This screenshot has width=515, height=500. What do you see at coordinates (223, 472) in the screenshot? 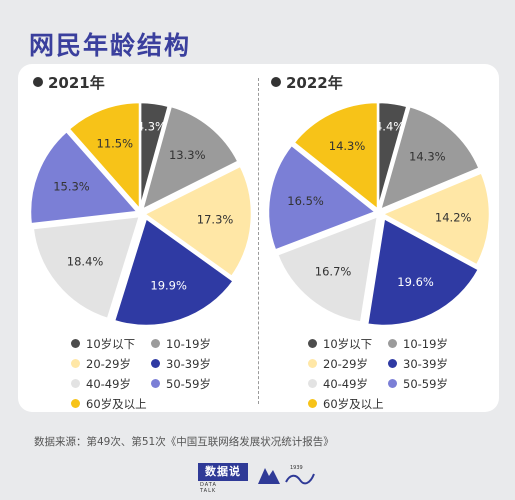
I see `brand-logo: 数据说` at bounding box center [223, 472].